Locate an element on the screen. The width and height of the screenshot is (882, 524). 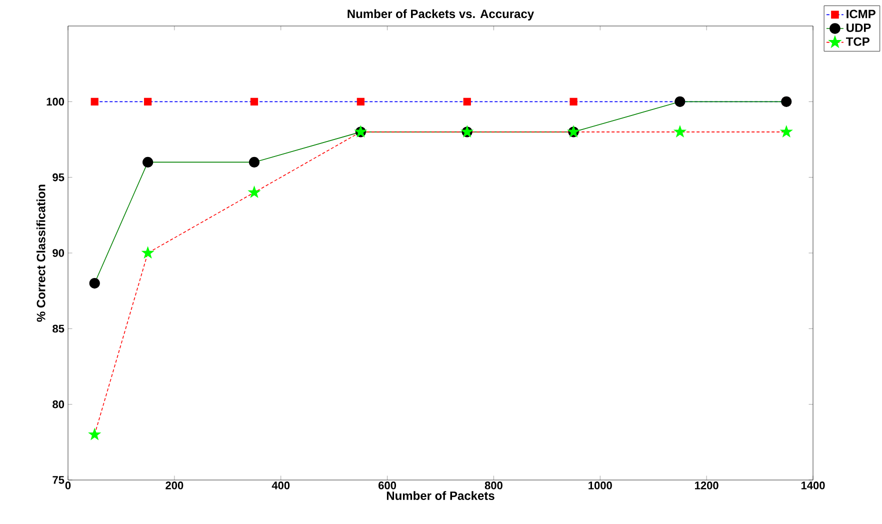
x-axis-title: Number of Packets is located at coordinates (440, 495).